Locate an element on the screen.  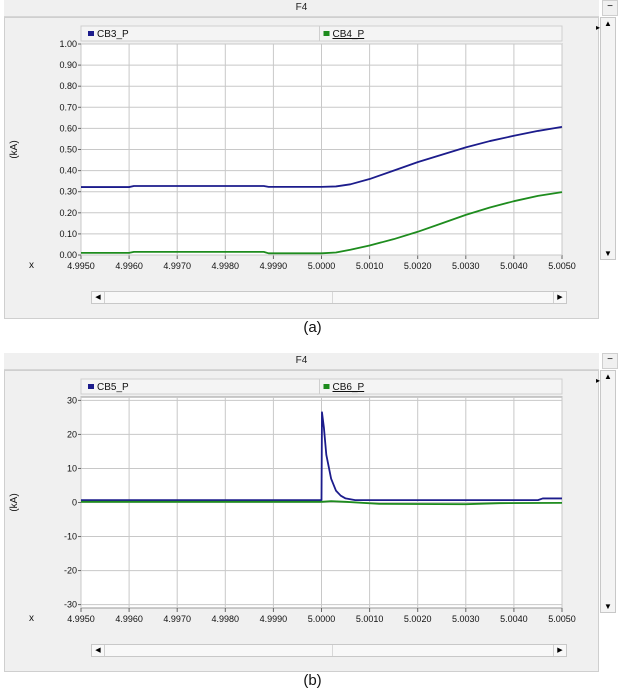
y-tick-label: 10 is located at coordinates (72, 468).